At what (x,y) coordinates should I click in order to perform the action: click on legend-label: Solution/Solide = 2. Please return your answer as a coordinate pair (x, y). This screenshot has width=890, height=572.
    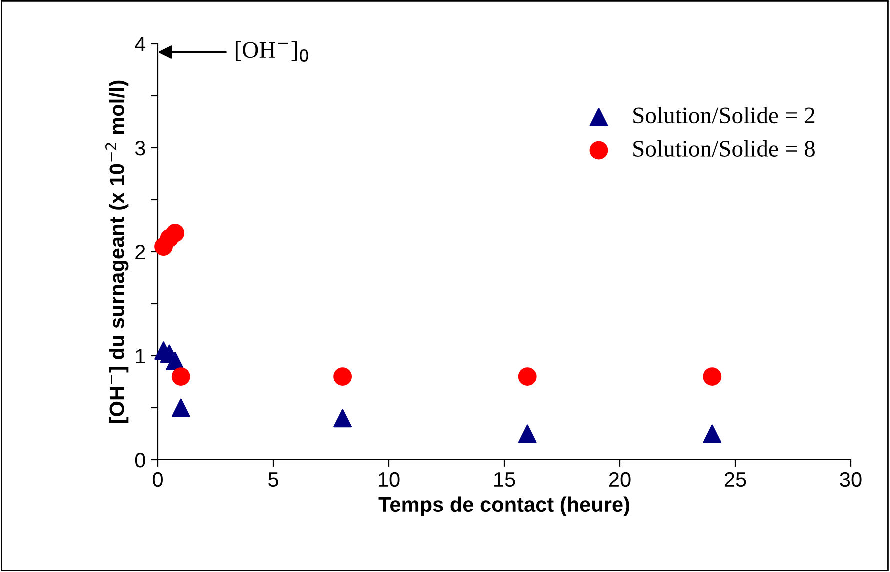
    Looking at the image, I should click on (724, 115).